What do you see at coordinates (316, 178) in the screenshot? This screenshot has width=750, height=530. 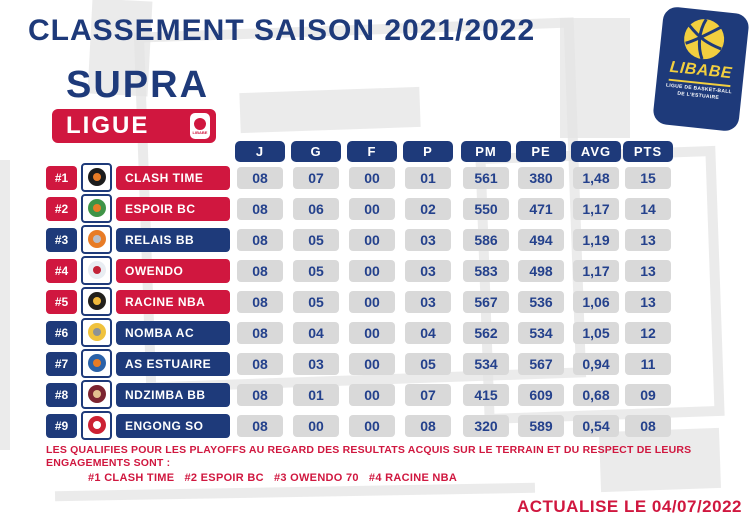 I see `stat-cell-g: 07` at bounding box center [316, 178].